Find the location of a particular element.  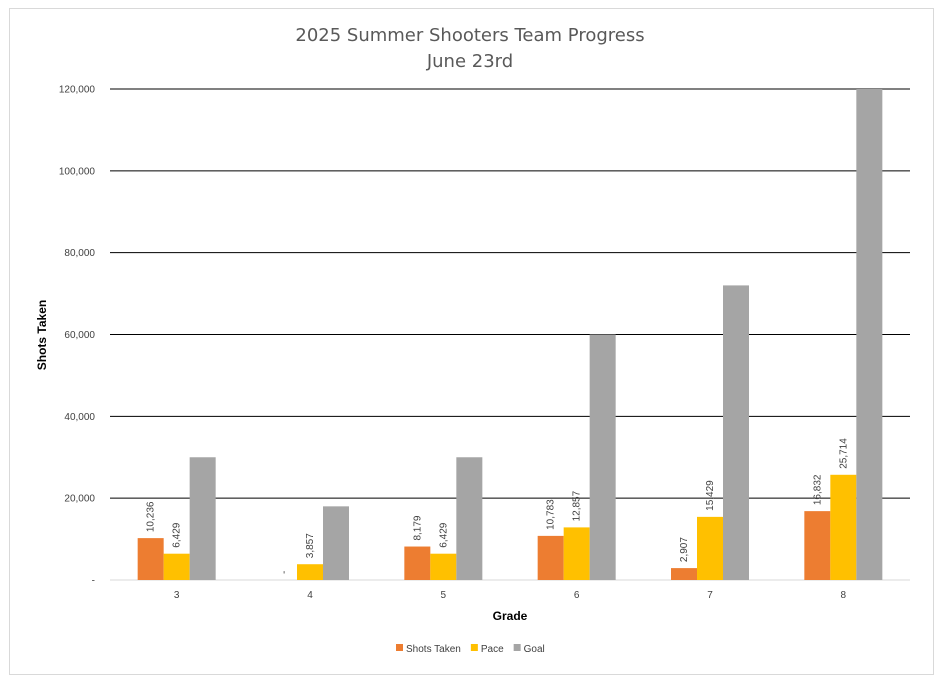

y-tick-label: 60,000 is located at coordinates (79, 335).